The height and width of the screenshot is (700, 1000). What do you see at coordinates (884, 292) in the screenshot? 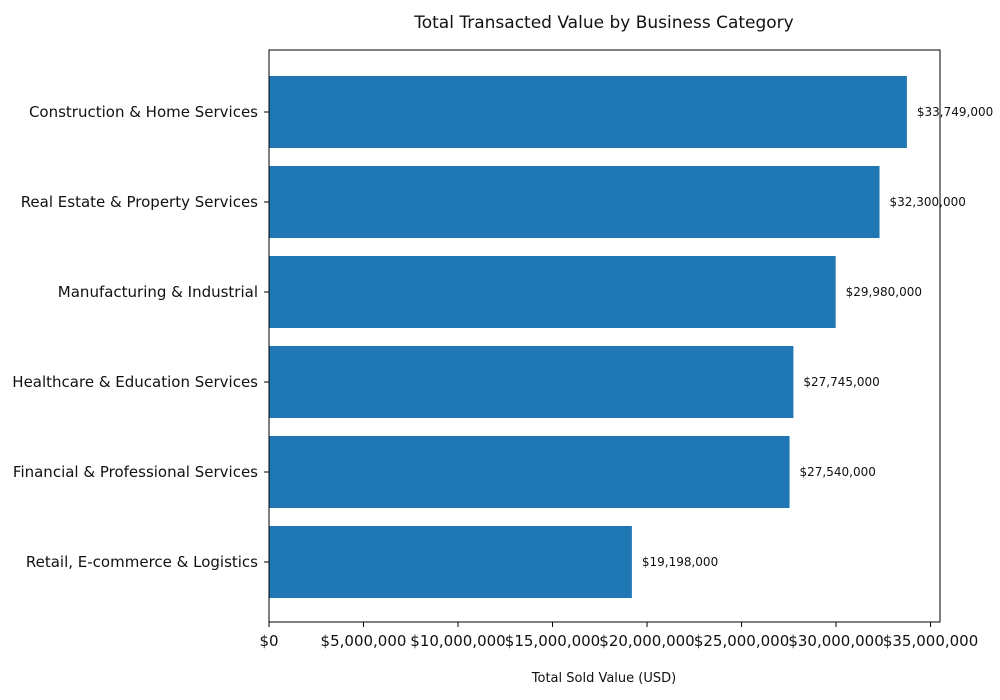
I see `value-label: $29,980,000` at bounding box center [884, 292].